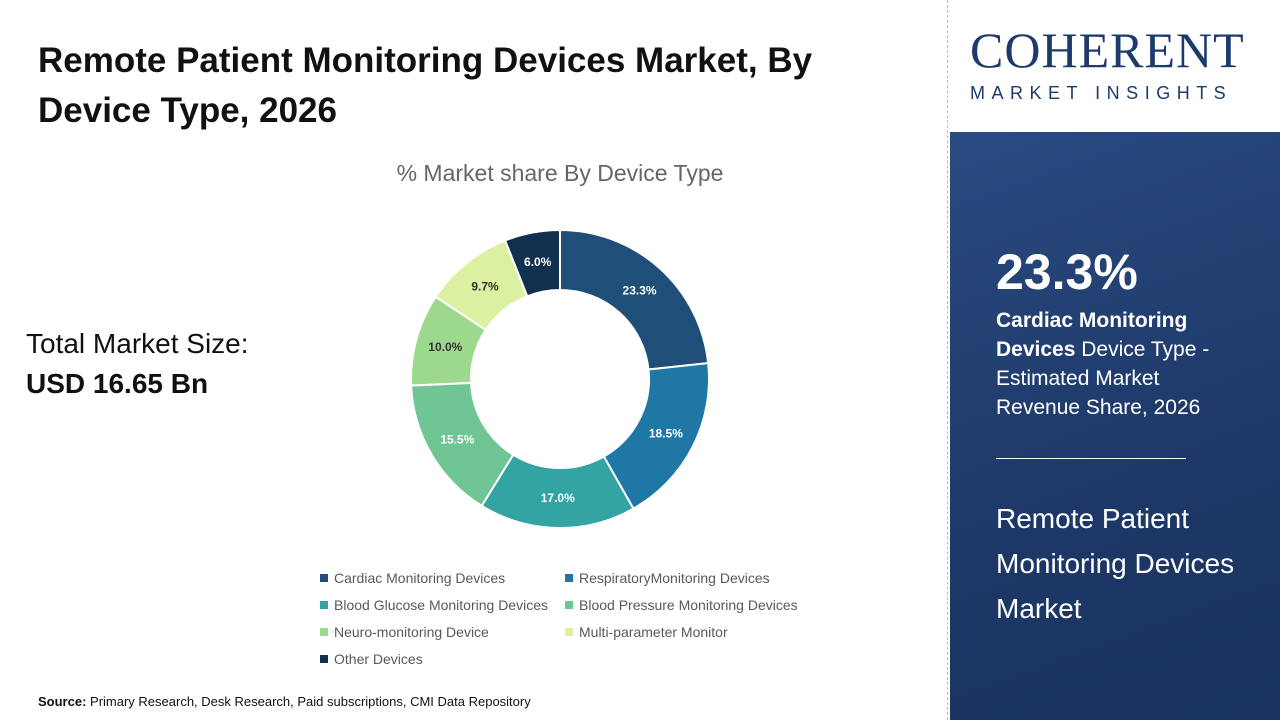 The image size is (1280, 720). I want to click on data-label: 23.3%, so click(640, 290).